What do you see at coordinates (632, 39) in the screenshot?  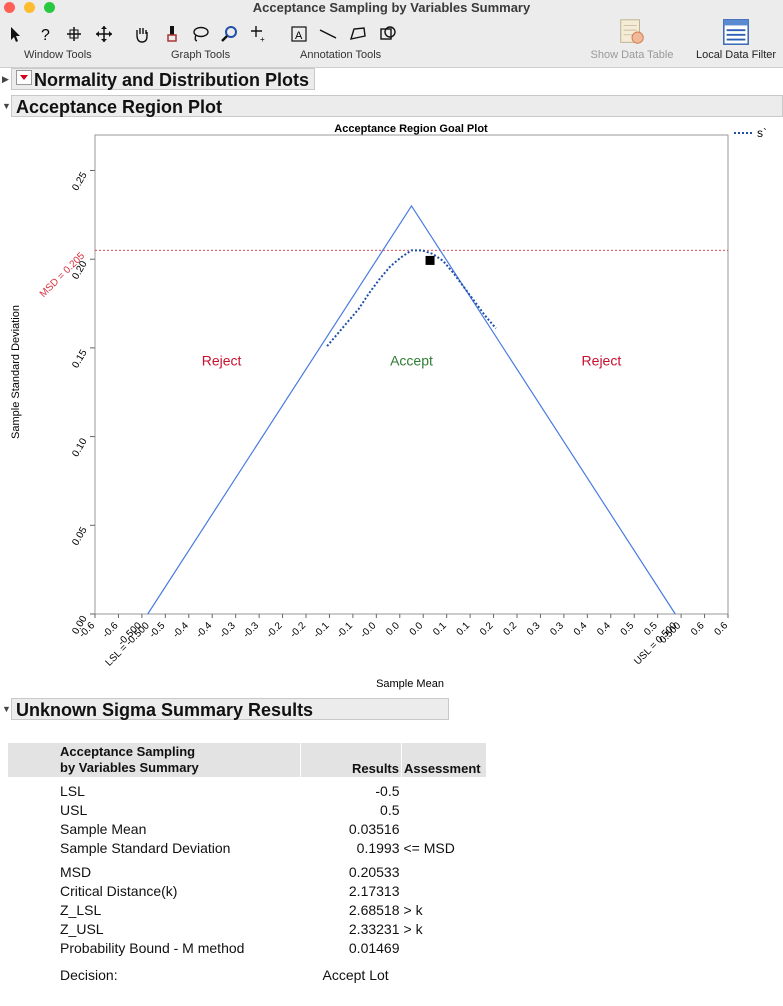 I see `show-data-table-button: Show Data Table` at bounding box center [632, 39].